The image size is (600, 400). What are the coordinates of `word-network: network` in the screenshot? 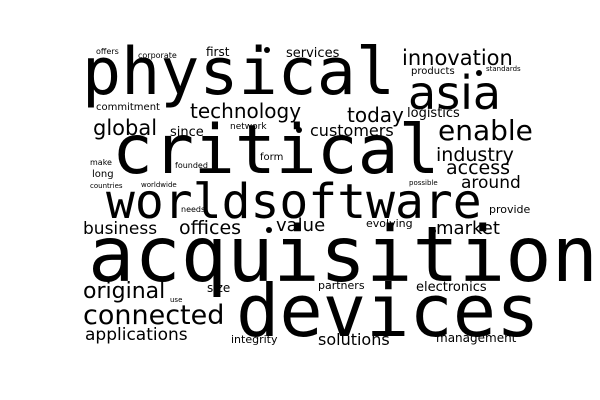 It's located at (248, 127).